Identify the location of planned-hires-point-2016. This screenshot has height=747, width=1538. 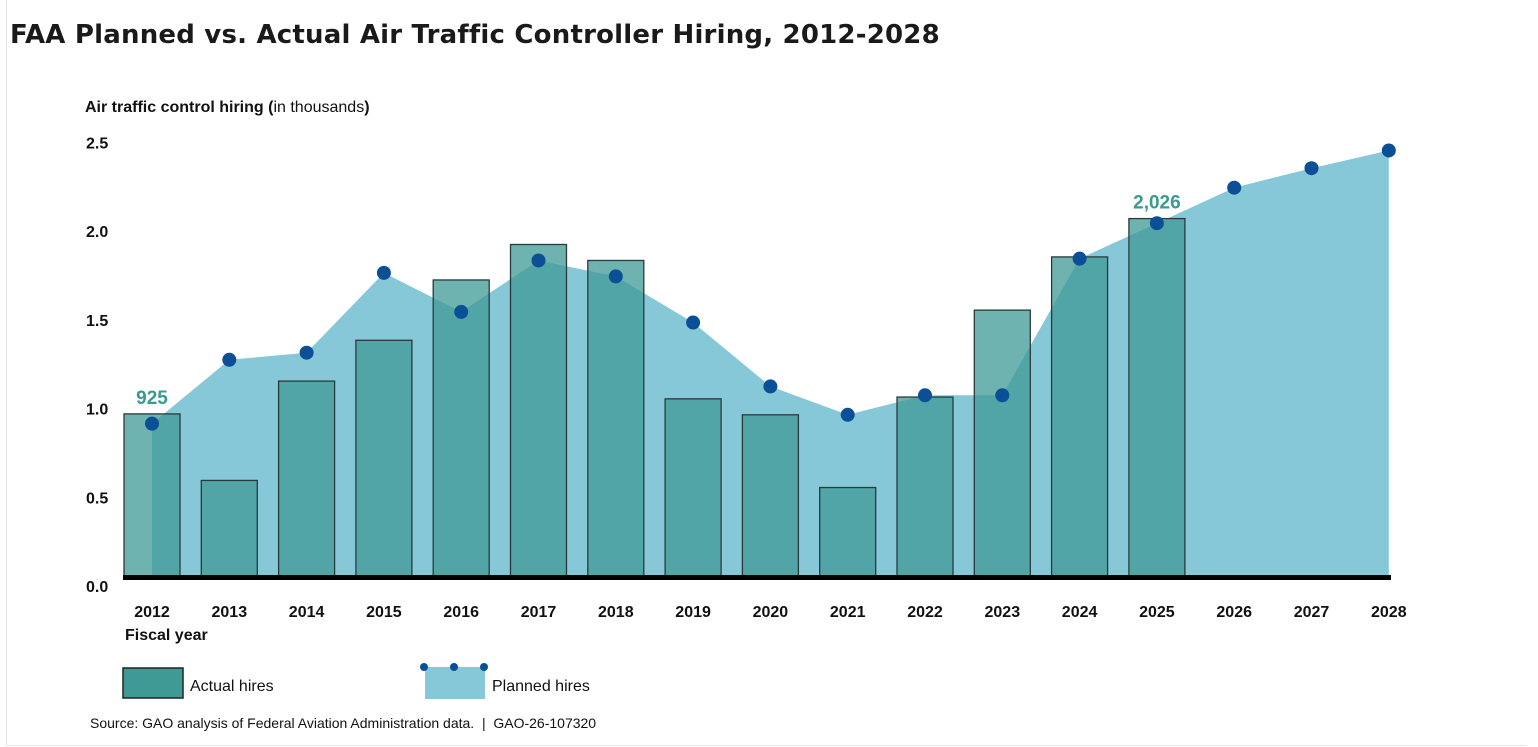
(461, 311).